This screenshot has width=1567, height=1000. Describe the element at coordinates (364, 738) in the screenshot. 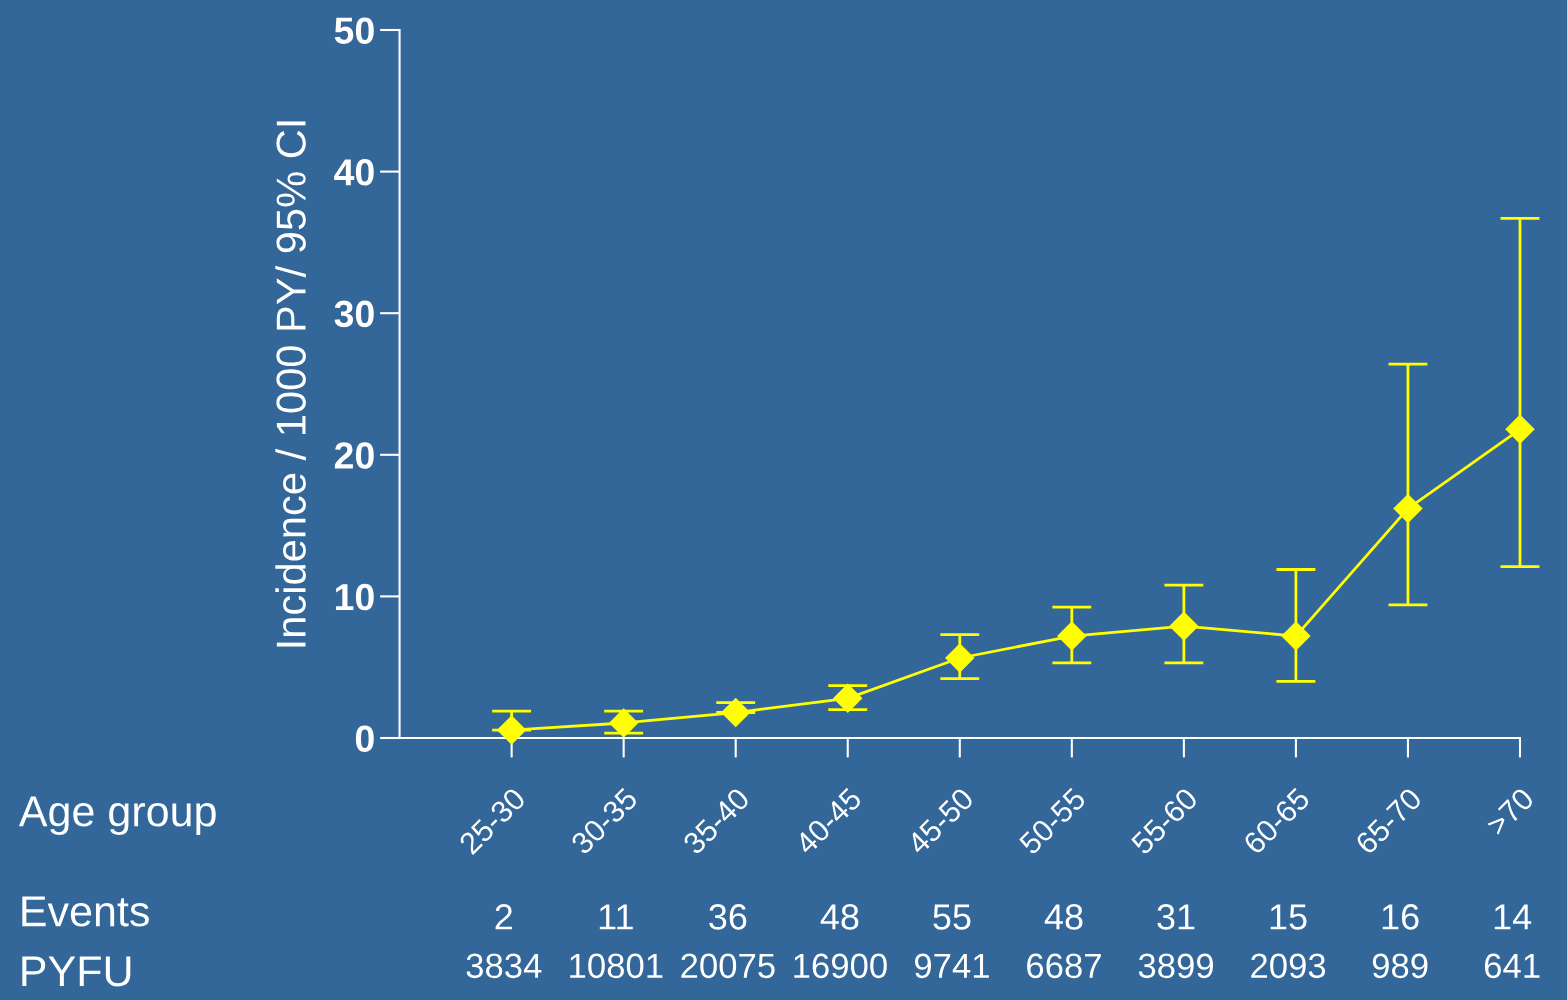

I see `y-tick-label: 0` at that location.